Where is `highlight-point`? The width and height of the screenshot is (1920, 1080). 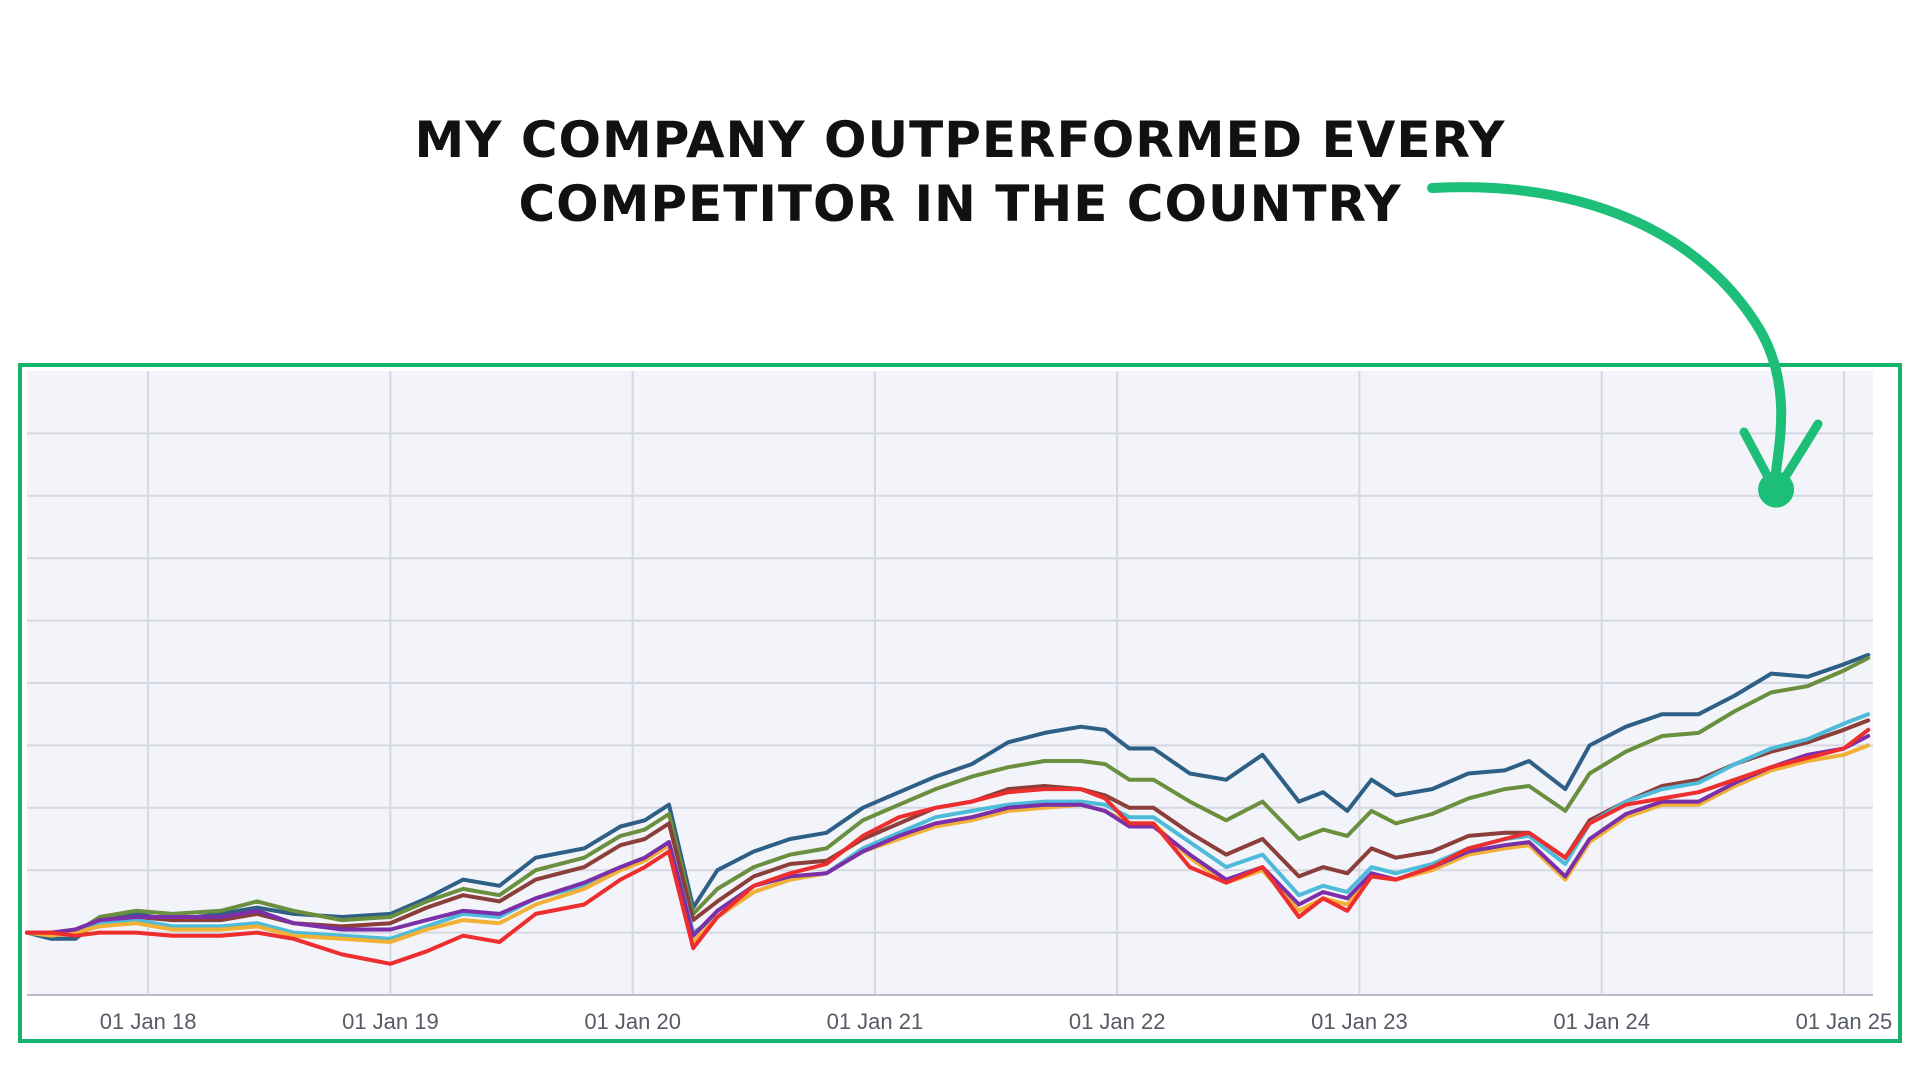
highlight-point is located at coordinates (1776, 489).